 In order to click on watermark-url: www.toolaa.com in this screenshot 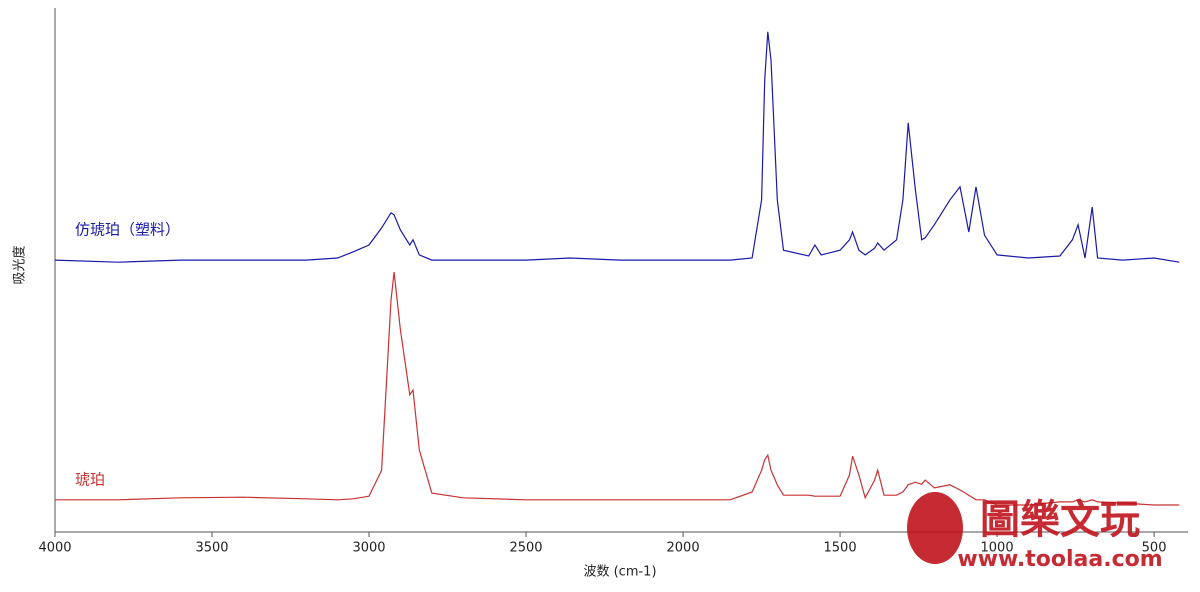, I will do `click(1059, 559)`.